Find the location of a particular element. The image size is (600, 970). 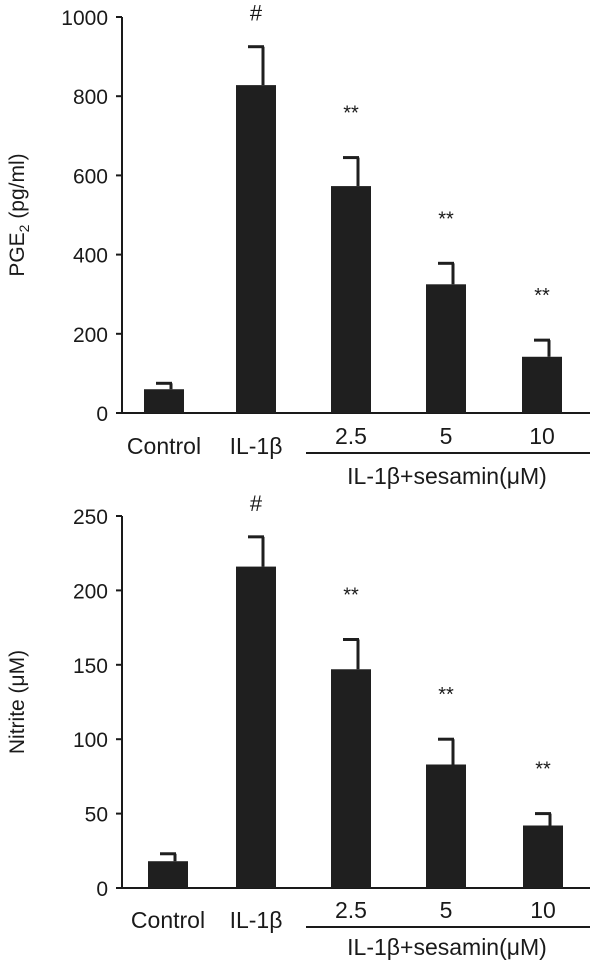

chart1-category-label-1: IL-1β is located at coordinates (256, 446).